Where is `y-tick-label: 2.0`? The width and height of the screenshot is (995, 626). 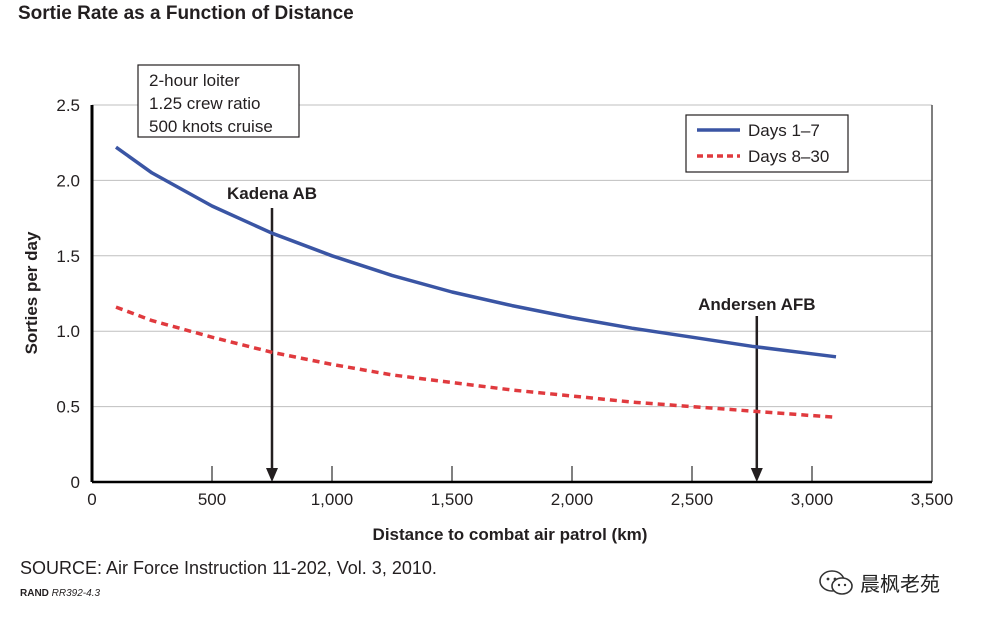
y-tick-label: 2.0 is located at coordinates (68, 180).